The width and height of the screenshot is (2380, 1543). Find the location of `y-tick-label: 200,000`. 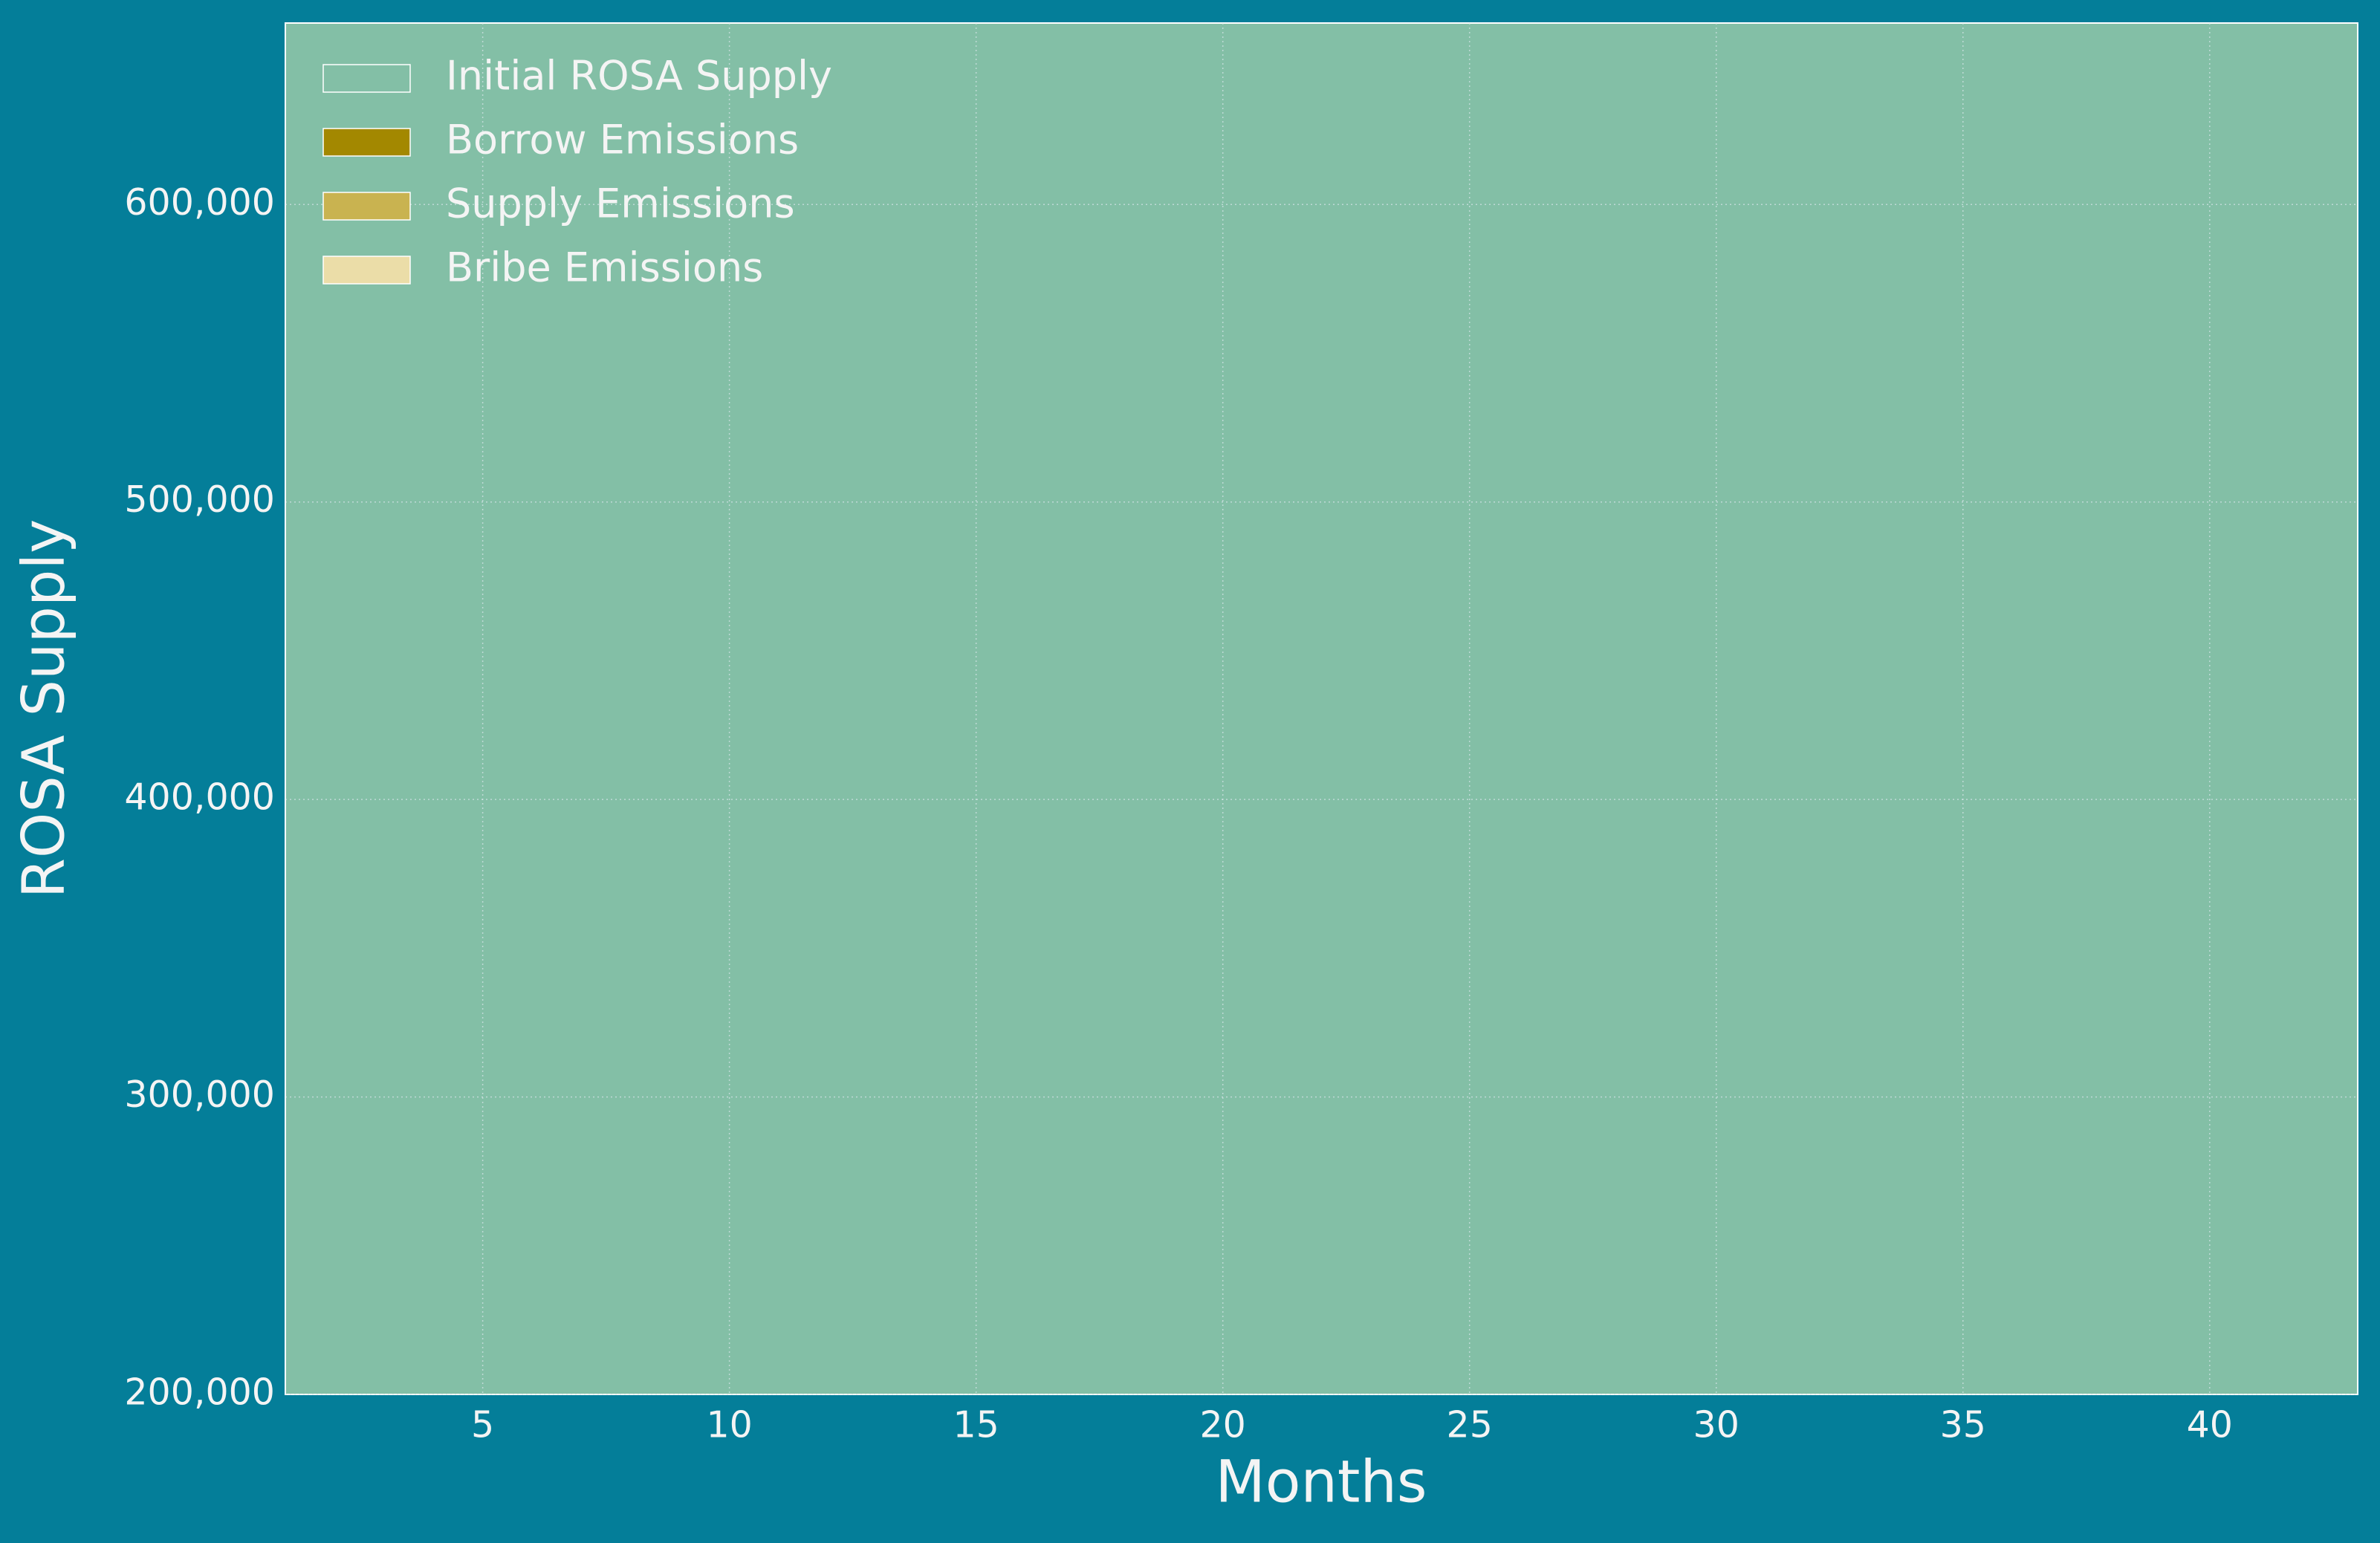

y-tick-label: 200,000 is located at coordinates (199, 1393).